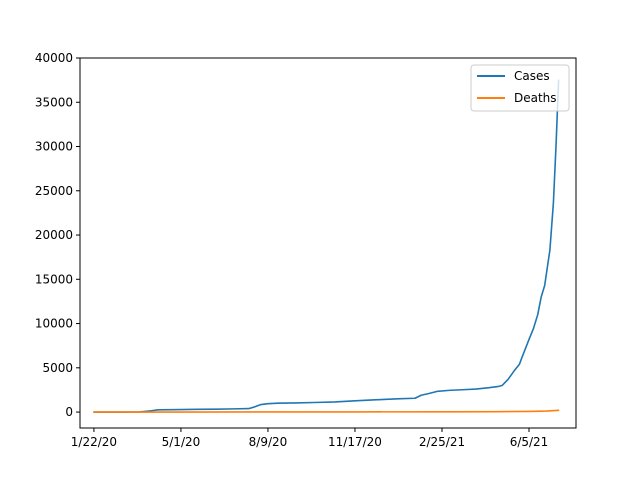 This screenshot has width=640, height=480. I want to click on x-tick-label: 8/9/20, so click(268, 442).